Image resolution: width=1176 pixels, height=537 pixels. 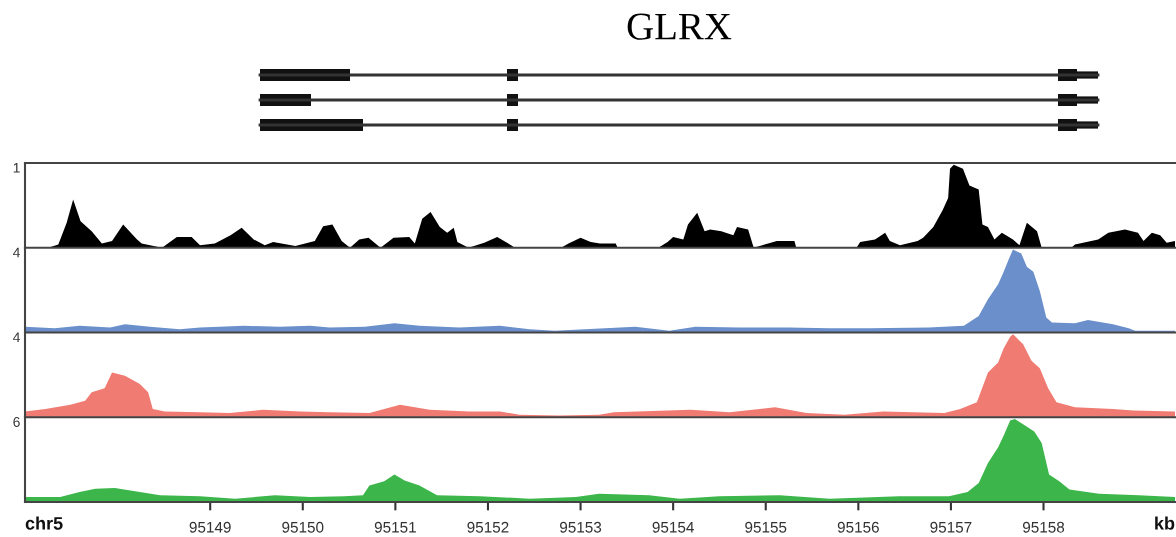 What do you see at coordinates (679, 26) in the screenshot?
I see `chart-title: GLRX` at bounding box center [679, 26].